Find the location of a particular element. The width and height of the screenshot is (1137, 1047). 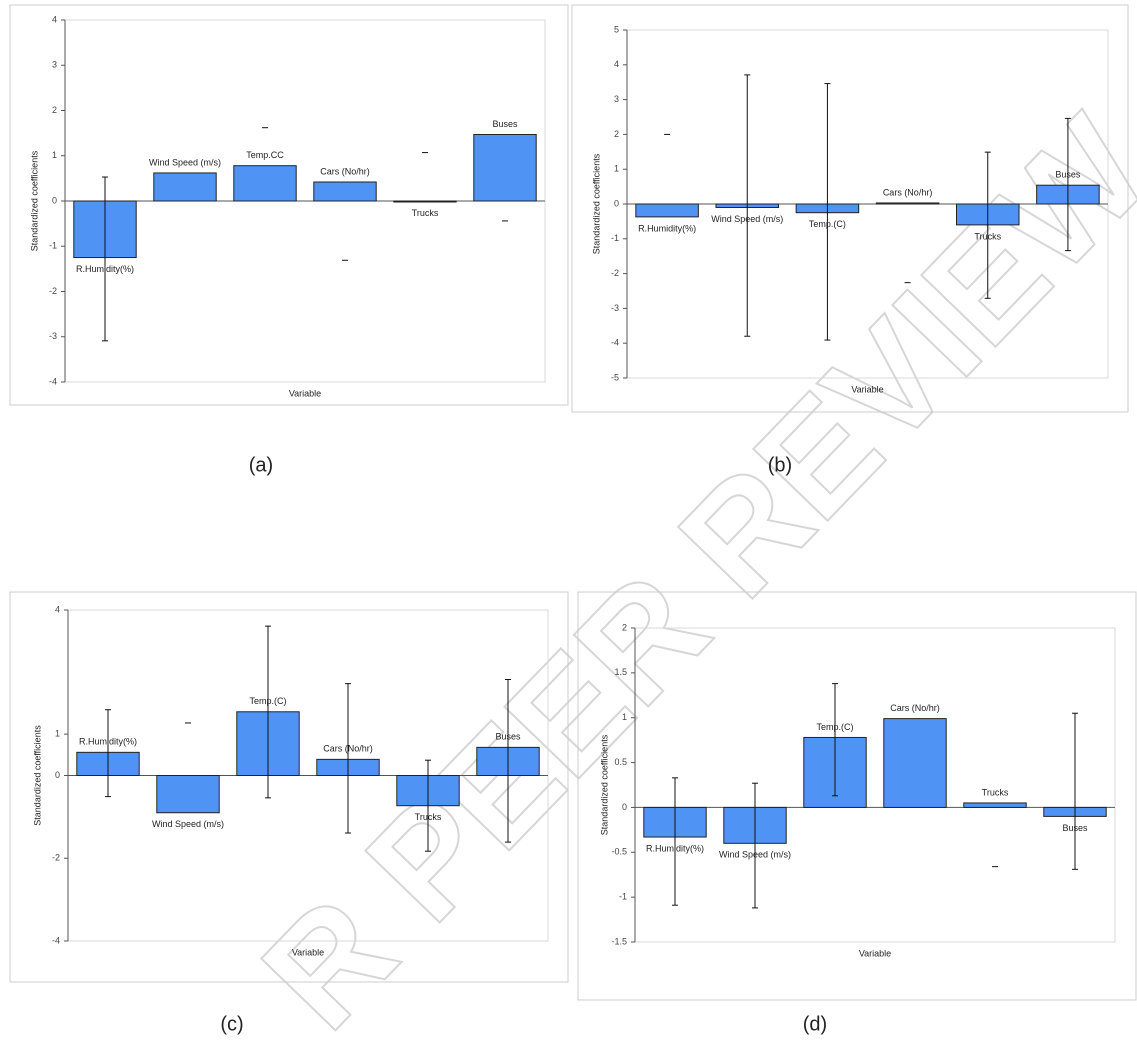

y-tick-label: -5 is located at coordinates (615, 377).